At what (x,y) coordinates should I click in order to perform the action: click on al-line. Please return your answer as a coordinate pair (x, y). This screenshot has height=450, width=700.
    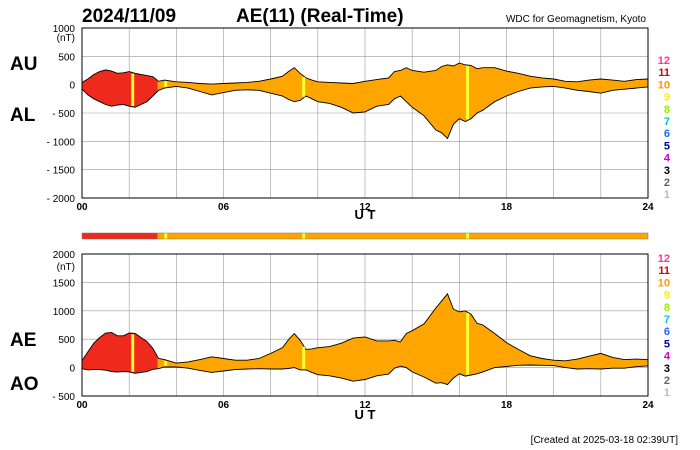
    Looking at the image, I should click on (365, 112).